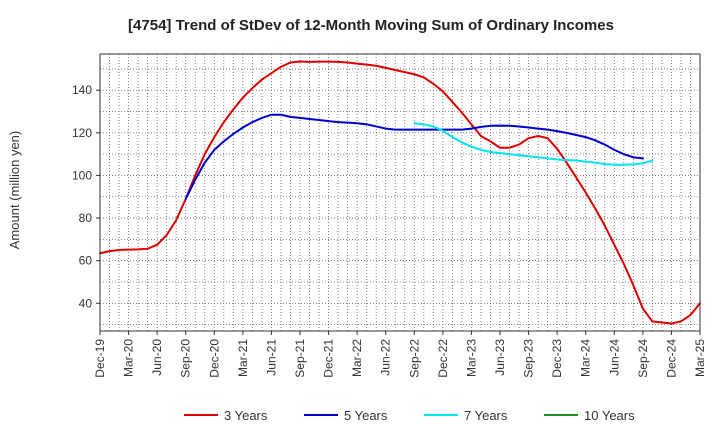 This screenshot has width=720, height=440. What do you see at coordinates (614, 357) in the screenshot?
I see `x-tick-label: Jun-24` at bounding box center [614, 357].